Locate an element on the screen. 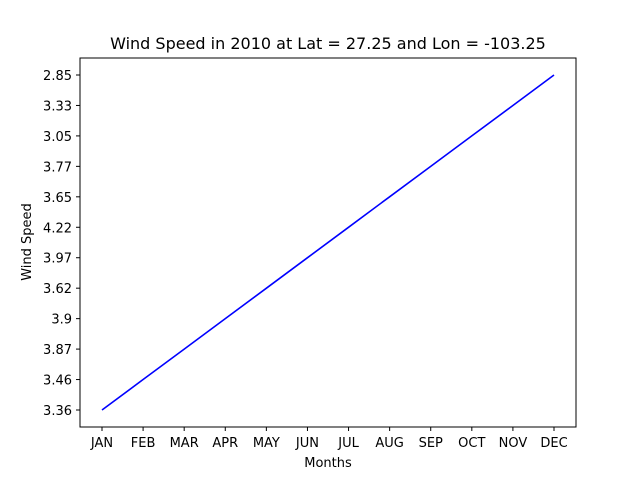 The width and height of the screenshot is (640, 480). x-tick-label: DEC is located at coordinates (553, 443).